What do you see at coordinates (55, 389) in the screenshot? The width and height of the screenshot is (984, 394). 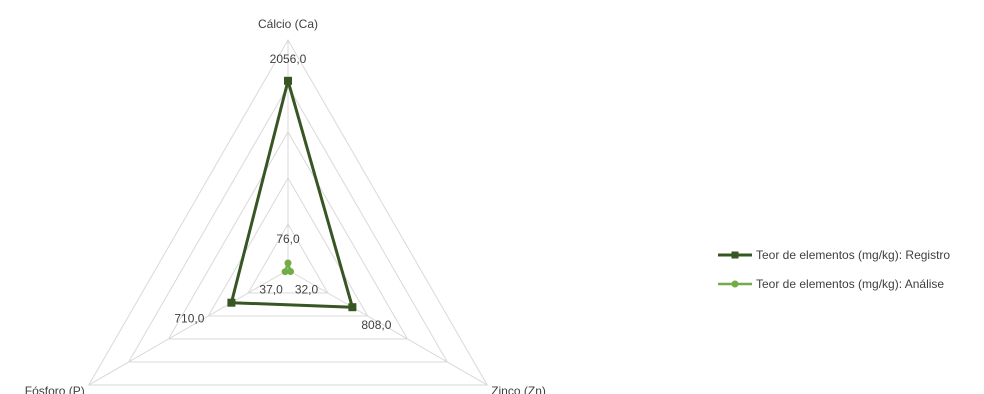 I see `axis-label: Fósforo (P)` at bounding box center [55, 389].